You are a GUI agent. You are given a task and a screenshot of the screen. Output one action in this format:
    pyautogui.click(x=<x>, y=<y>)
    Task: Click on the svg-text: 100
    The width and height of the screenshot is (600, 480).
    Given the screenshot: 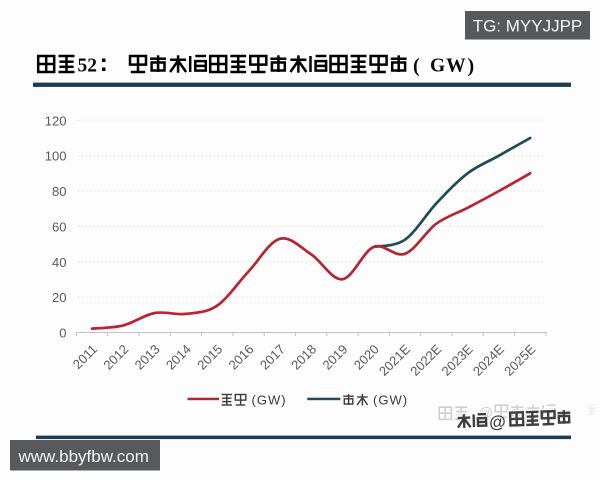 What is the action you would take?
    pyautogui.click(x=56, y=156)
    